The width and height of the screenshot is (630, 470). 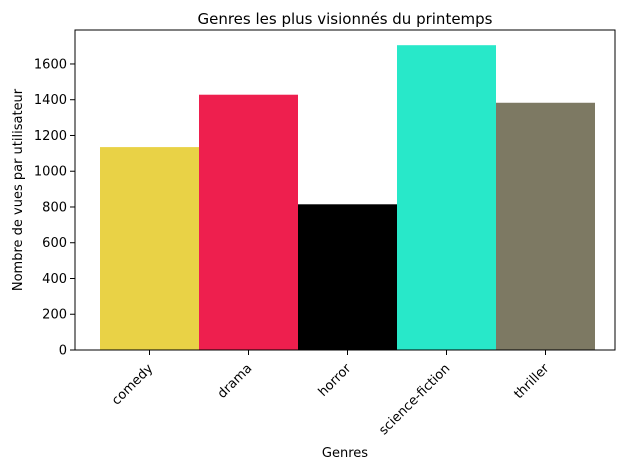 I want to click on x-tick-label-thriller: thriller, so click(x=531, y=381).